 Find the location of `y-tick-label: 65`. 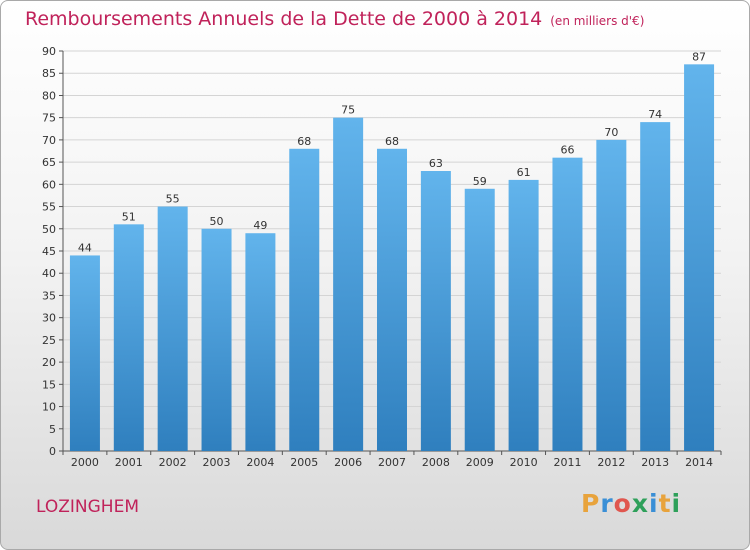

y-tick-label: 65 is located at coordinates (49, 162).